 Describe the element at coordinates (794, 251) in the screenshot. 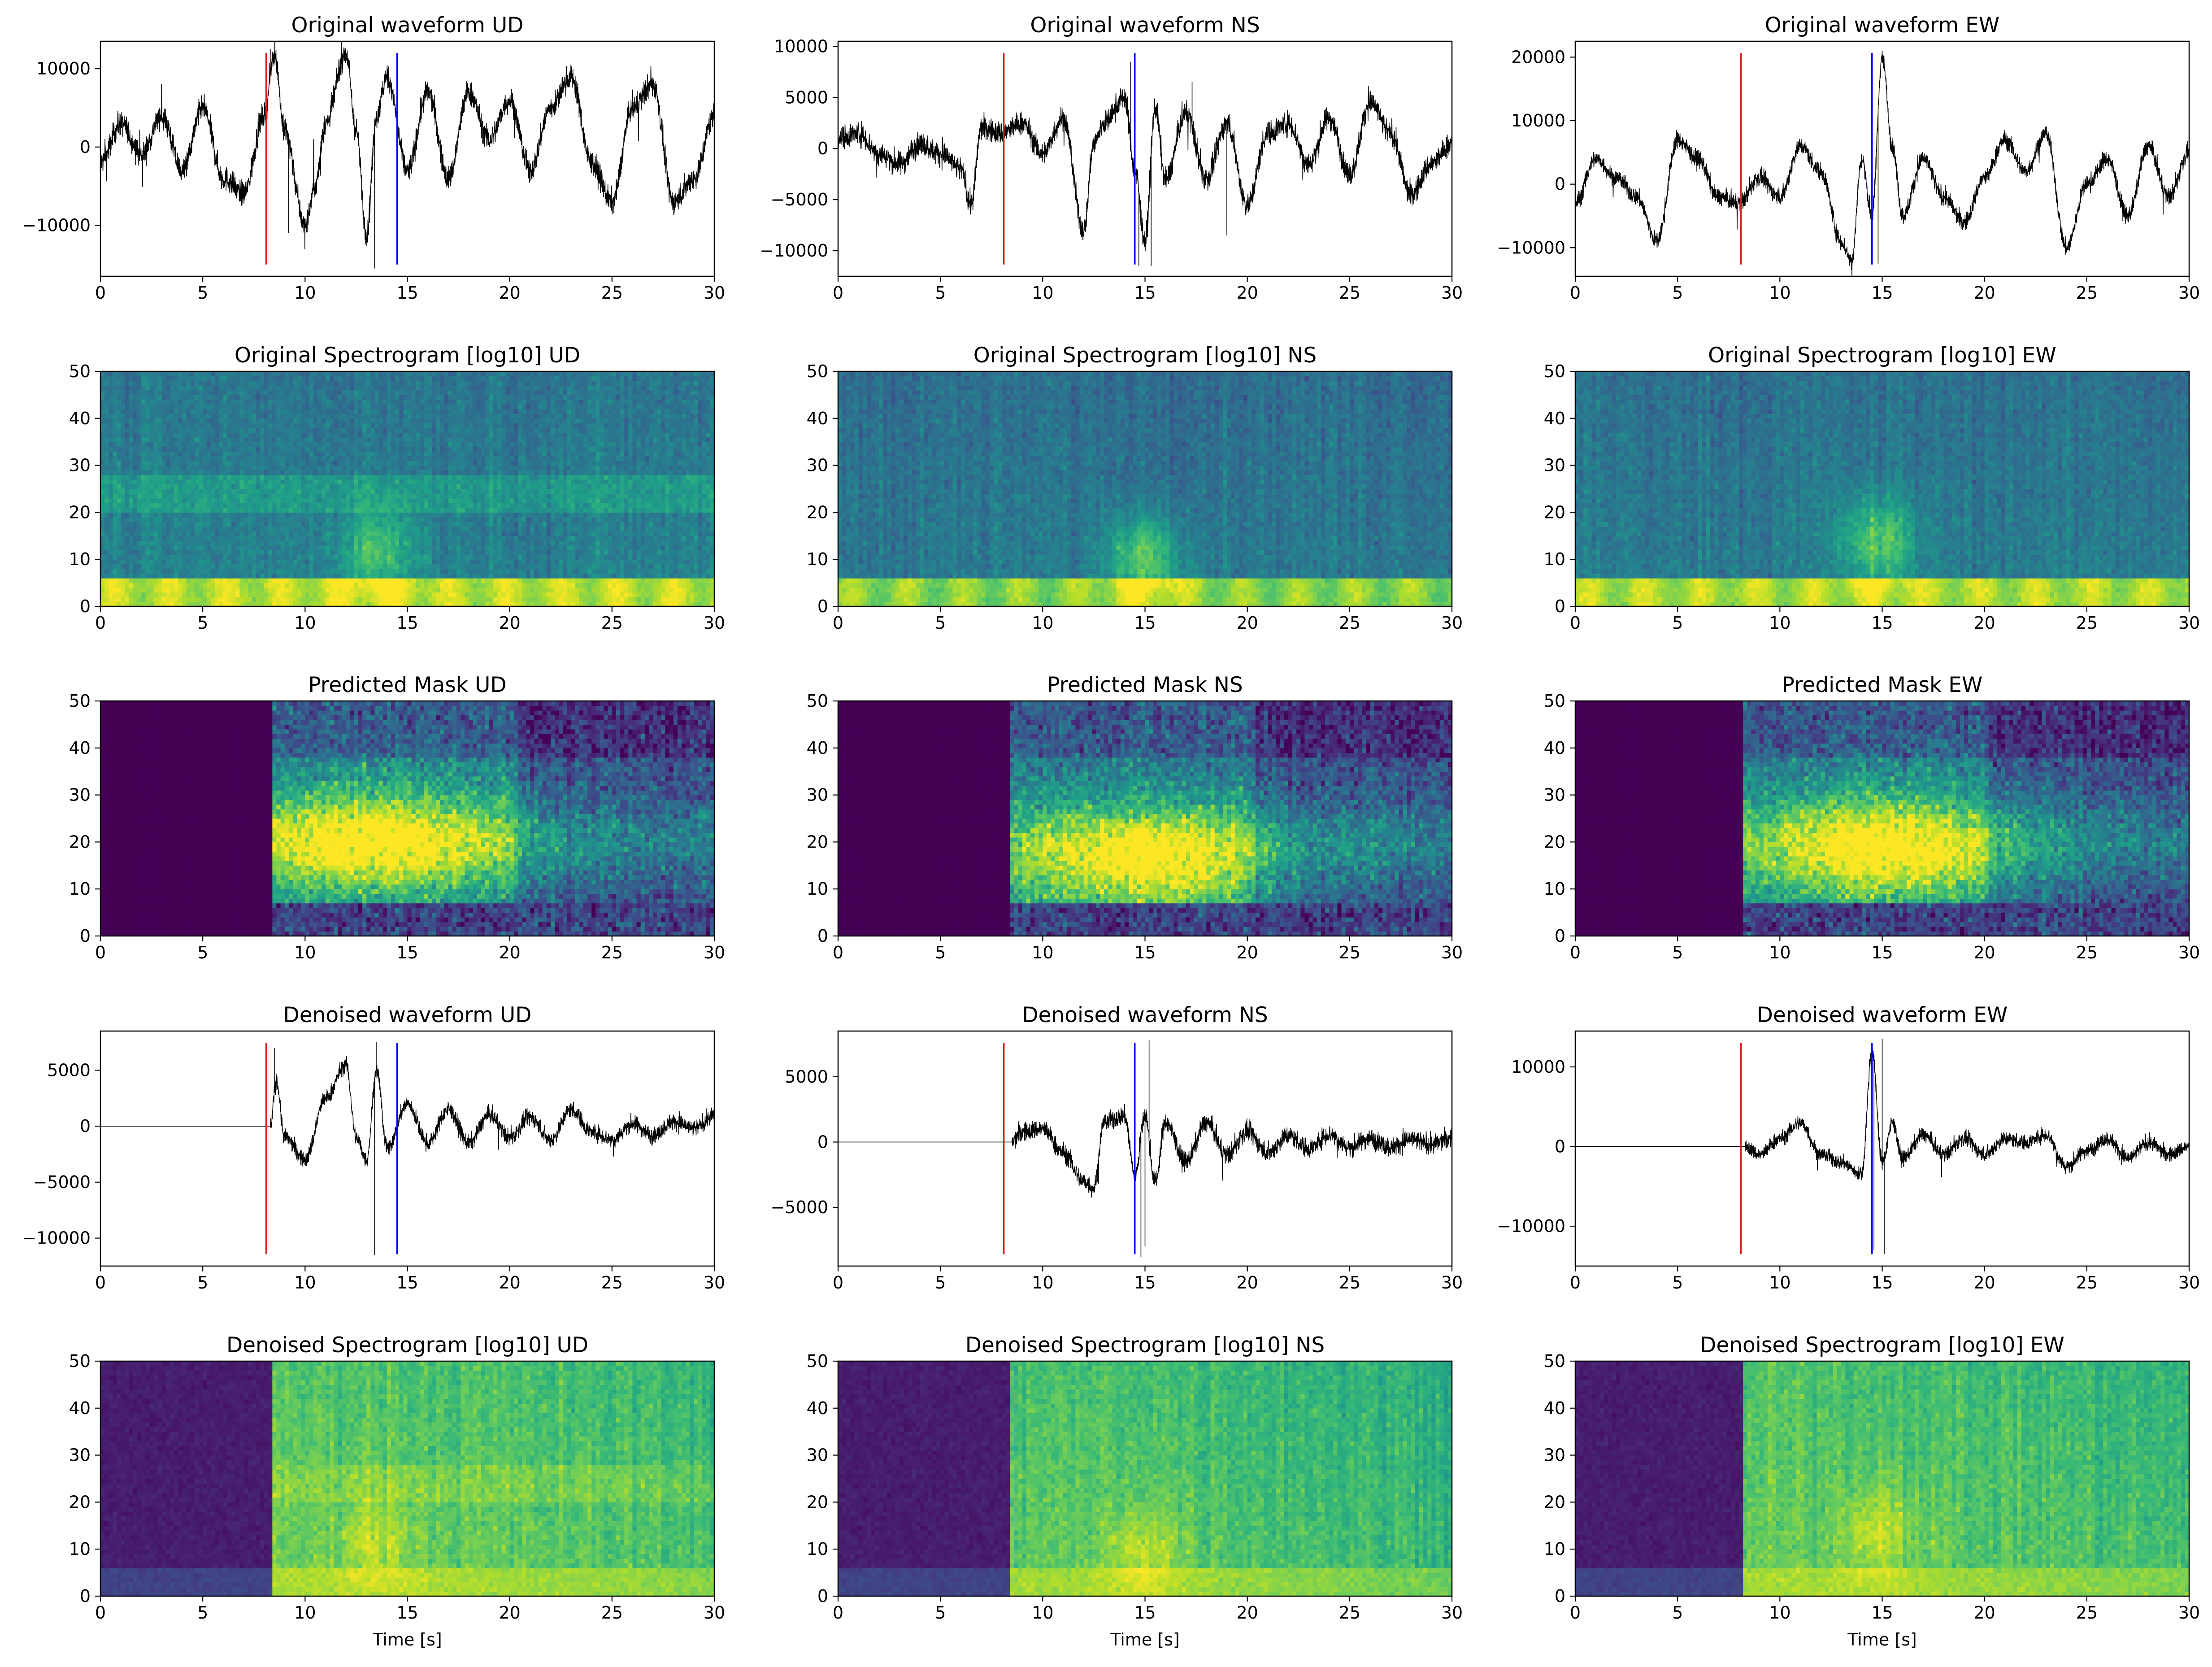

I see `y-tick-label: −10000` at that location.